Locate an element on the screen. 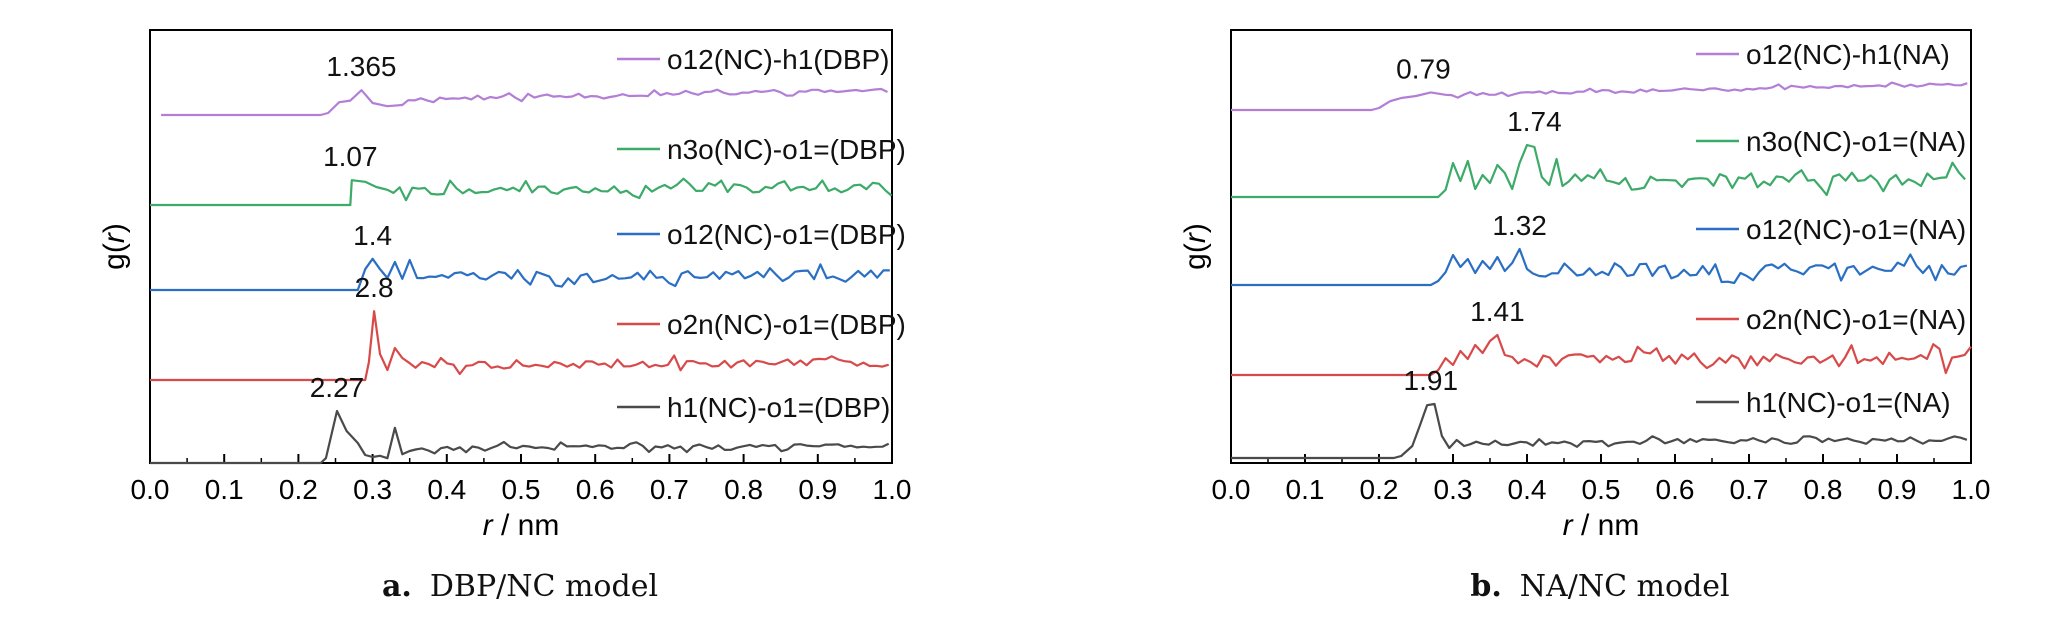 This screenshot has height=630, width=2072. legend-label: o2n(NC)-o1=(DBP) is located at coordinates (786, 324).